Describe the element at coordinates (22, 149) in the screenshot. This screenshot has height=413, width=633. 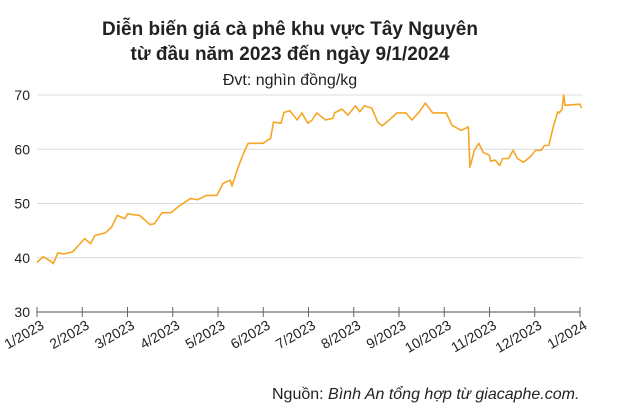
I see `y-tick-label: 60` at that location.